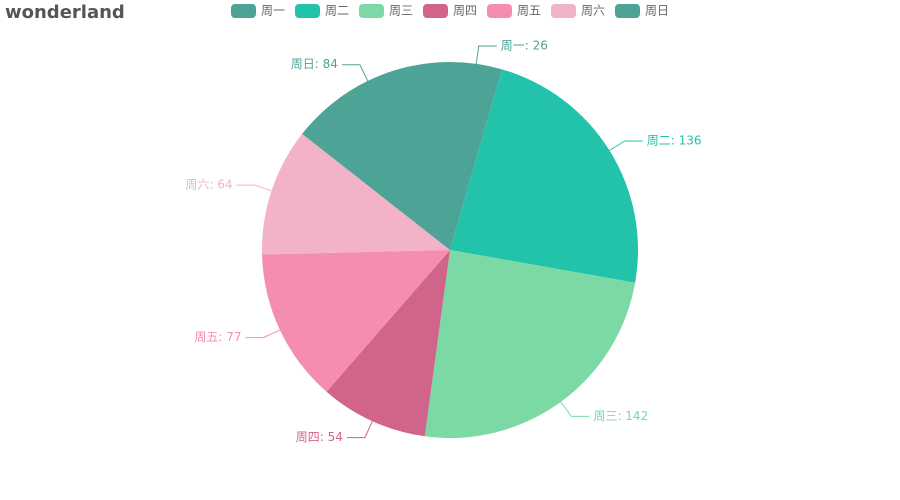 Image resolution: width=900 pixels, height=500 pixels. I want to click on data-label: 周二: 136, so click(674, 140).